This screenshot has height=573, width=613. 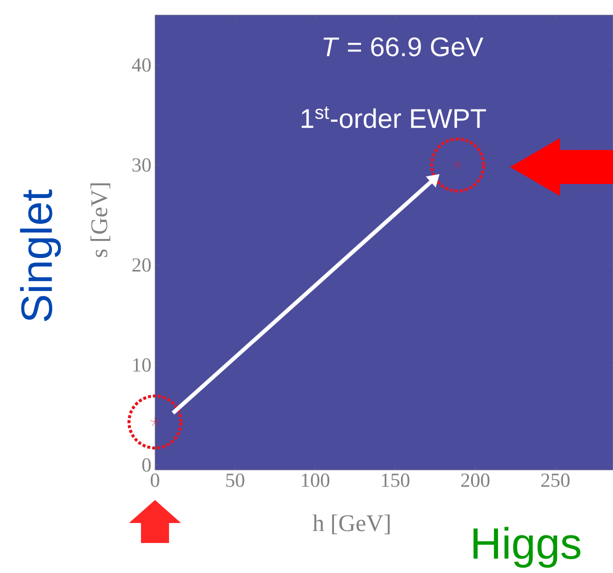 What do you see at coordinates (404, 46) in the screenshot?
I see `annotation: T = 66.9 GeV` at bounding box center [404, 46].